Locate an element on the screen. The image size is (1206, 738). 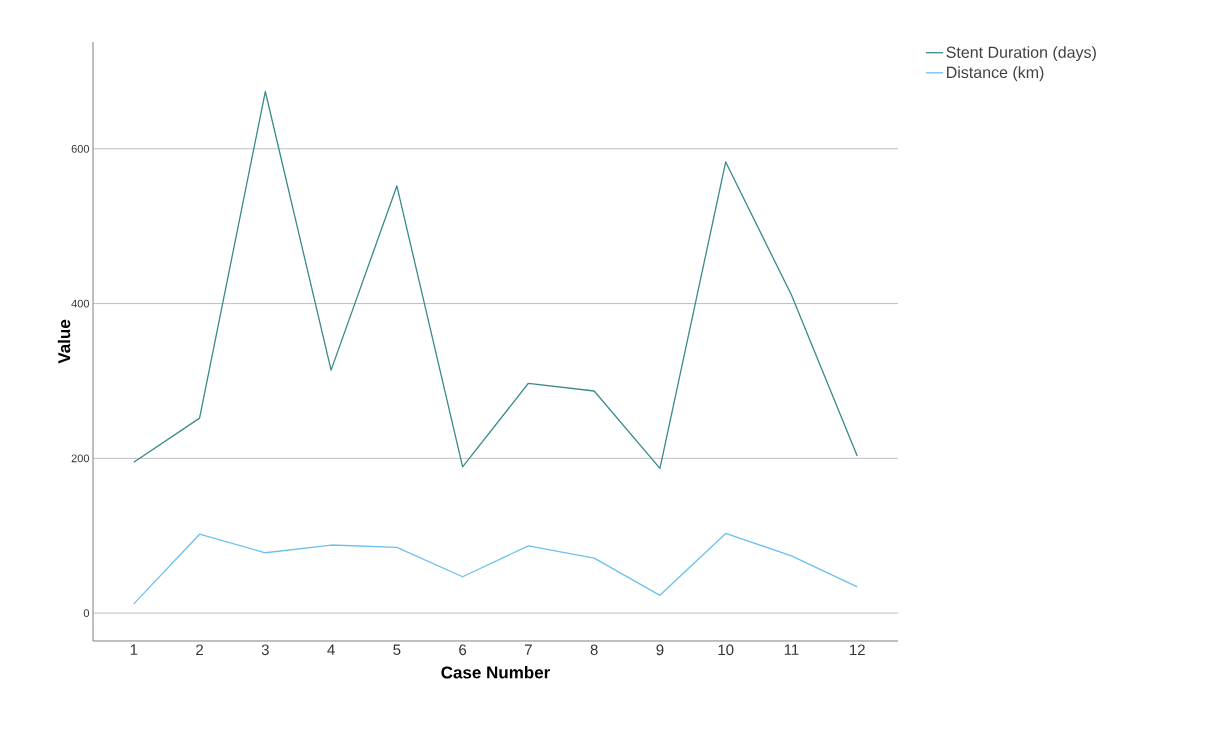
y-axis-title: Value is located at coordinates (64, 341).